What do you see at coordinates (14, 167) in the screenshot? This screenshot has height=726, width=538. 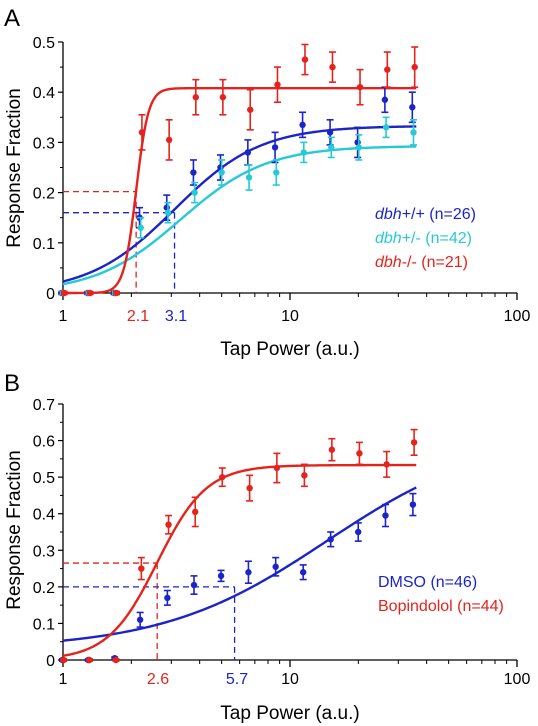 I see `y-axis-label-a: Response Fraction` at bounding box center [14, 167].